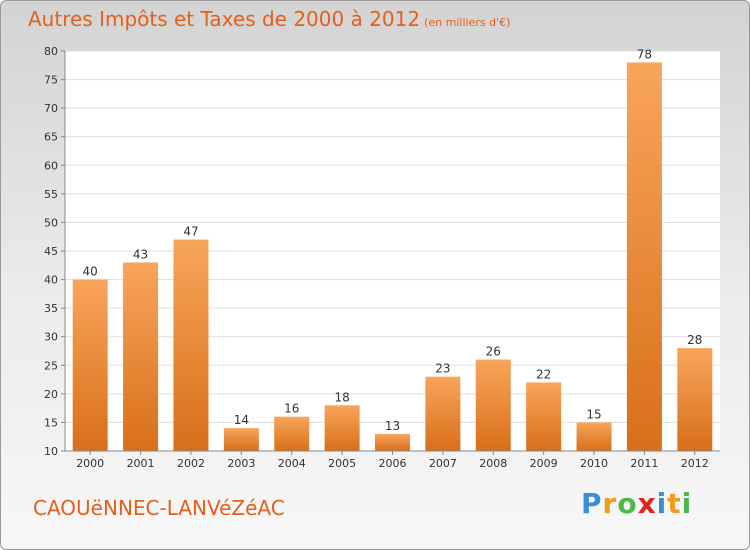 The image size is (750, 550). I want to click on y-tick-label: 75, so click(51, 80).